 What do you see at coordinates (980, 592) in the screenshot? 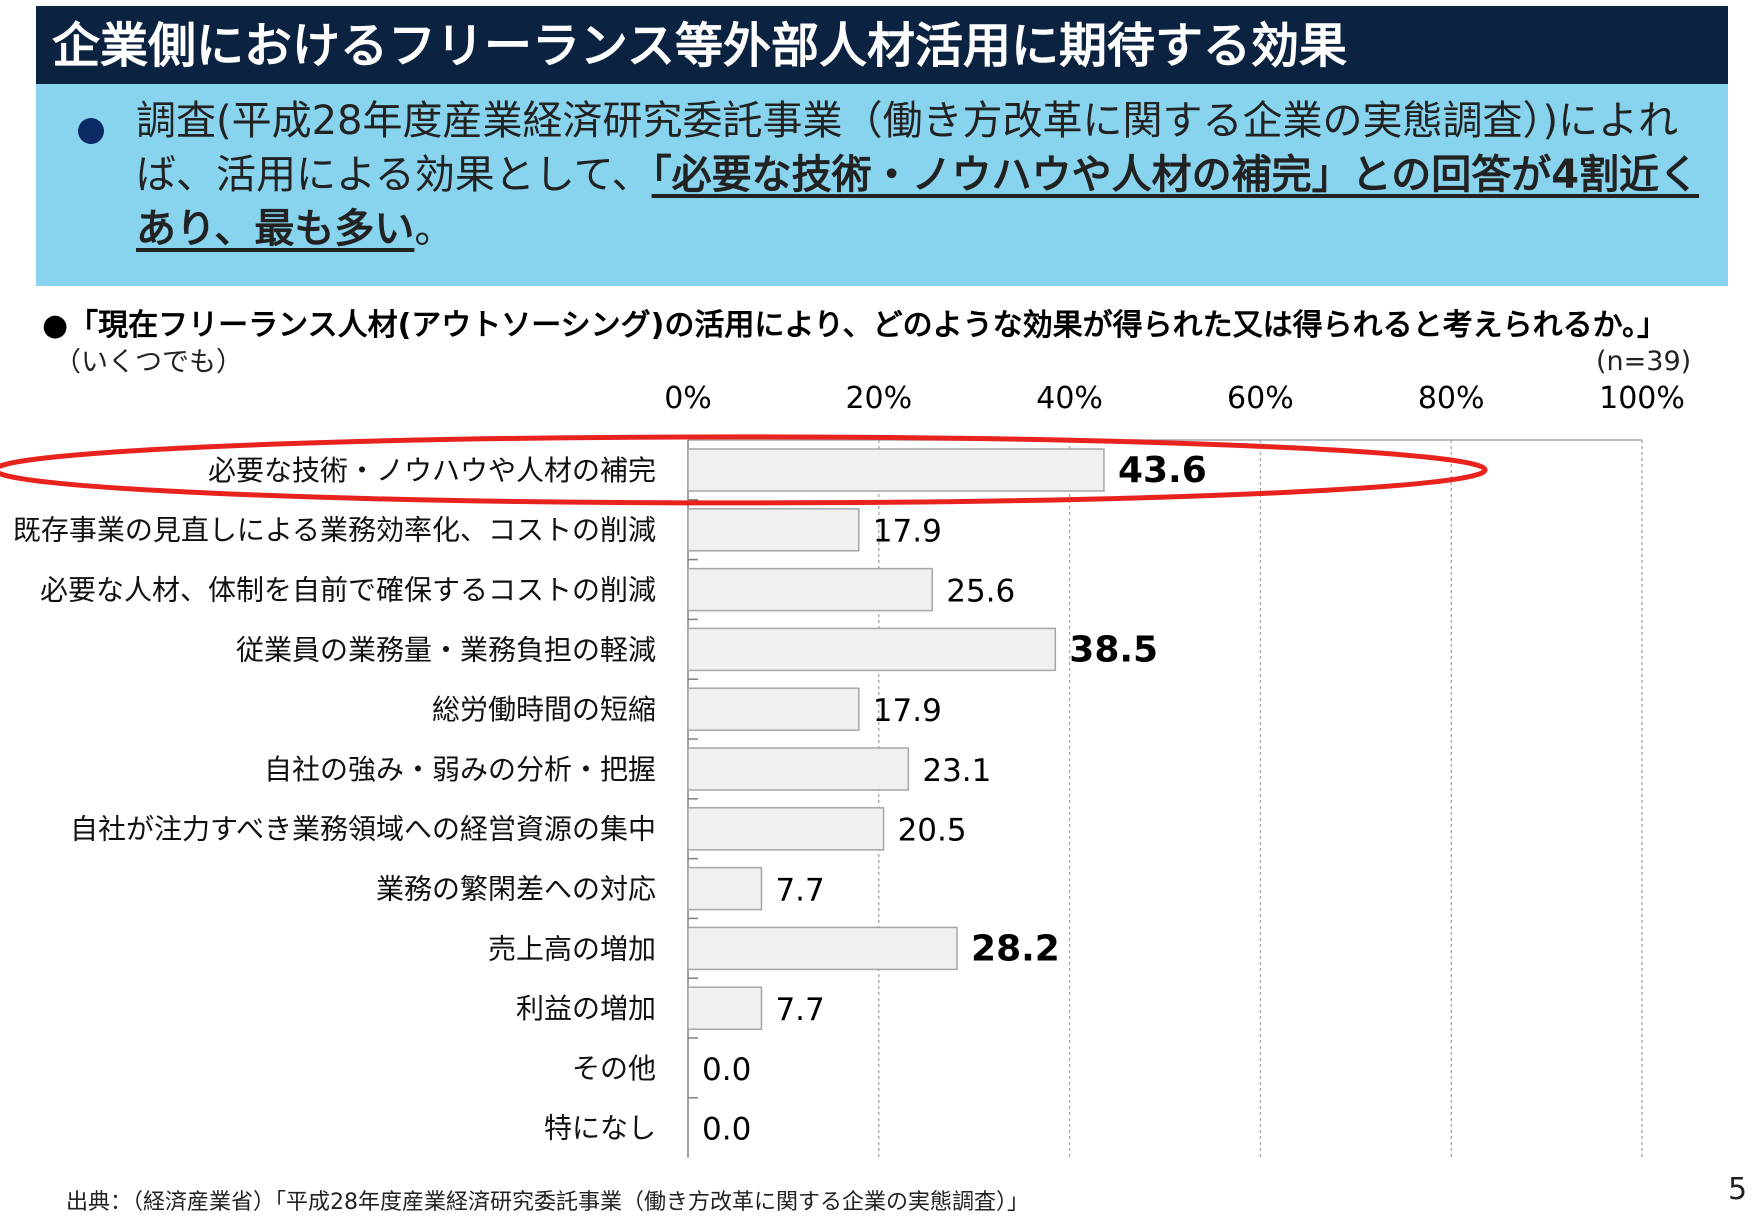
I see `data-label: 25.6` at bounding box center [980, 592].